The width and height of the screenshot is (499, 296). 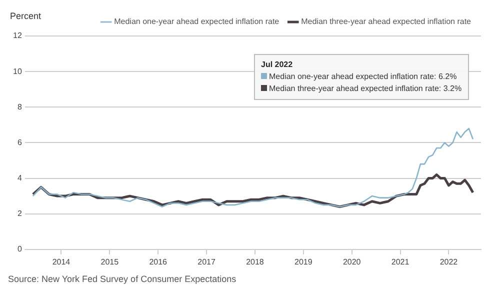 I want to click on x-tick-label: 2022, so click(x=449, y=261).